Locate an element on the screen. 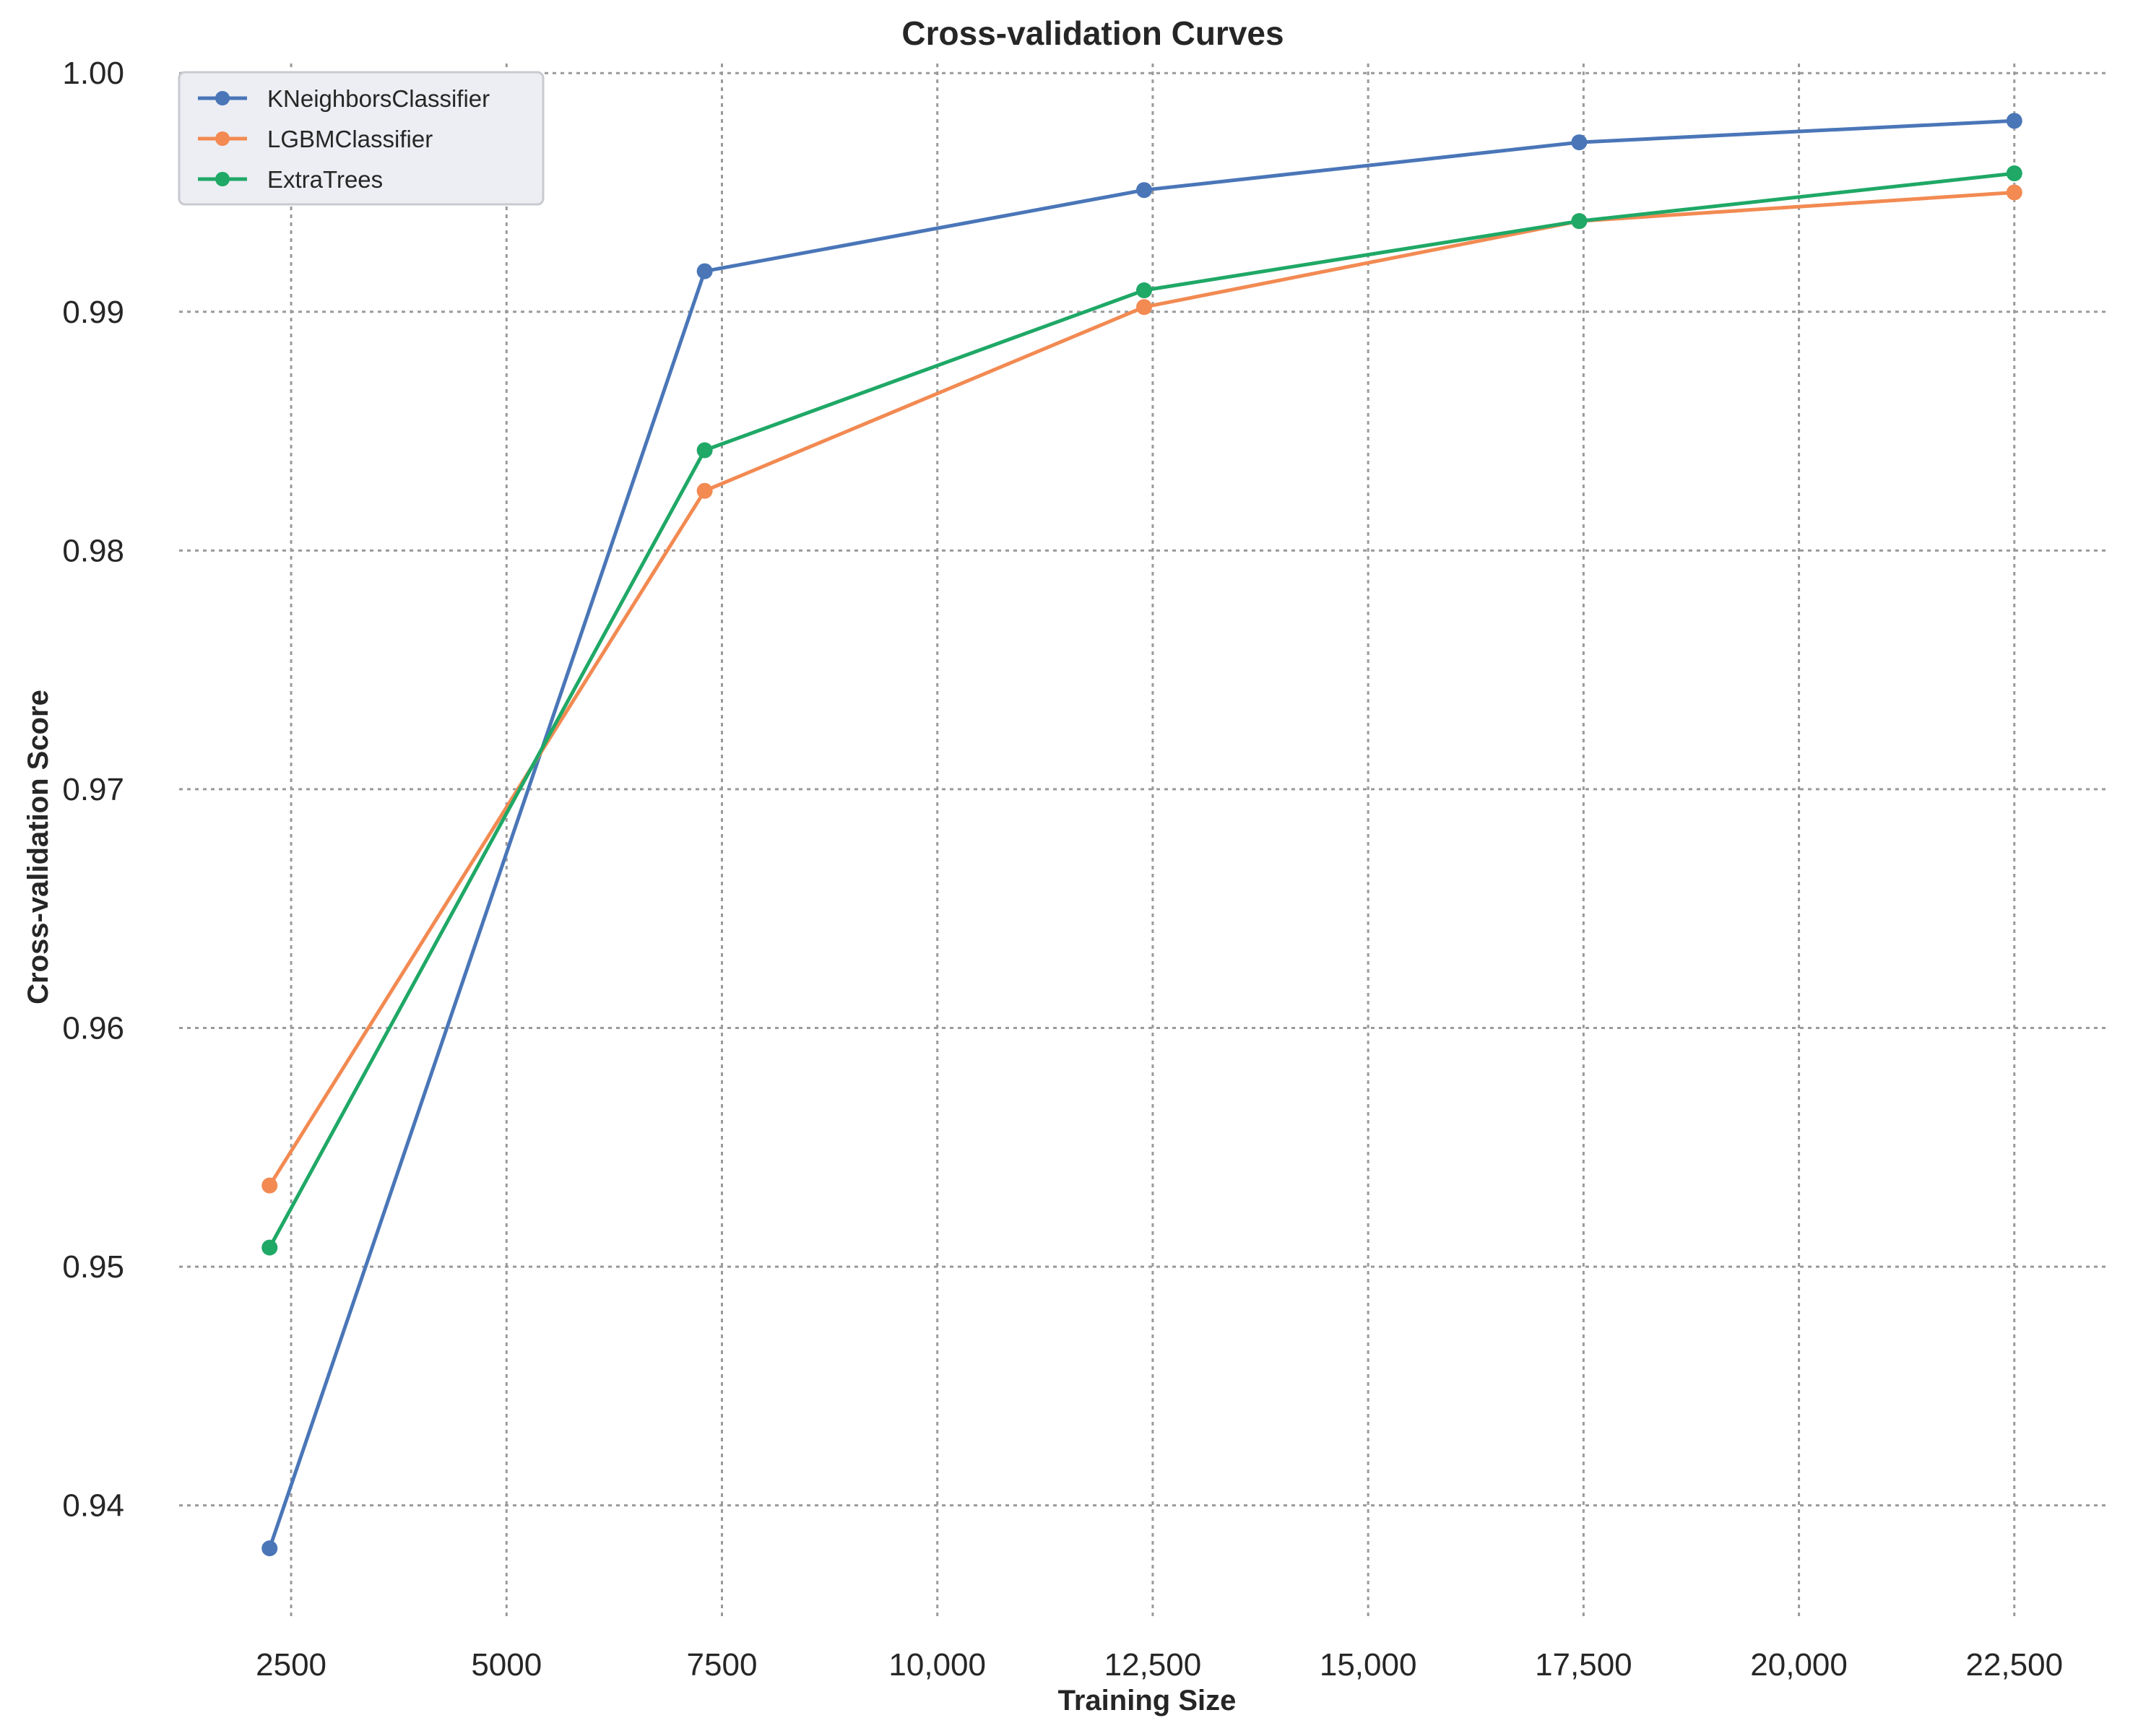 Image resolution: width=2151 pixels, height=1736 pixels. x-tick-label: 15,000 is located at coordinates (1369, 1665).